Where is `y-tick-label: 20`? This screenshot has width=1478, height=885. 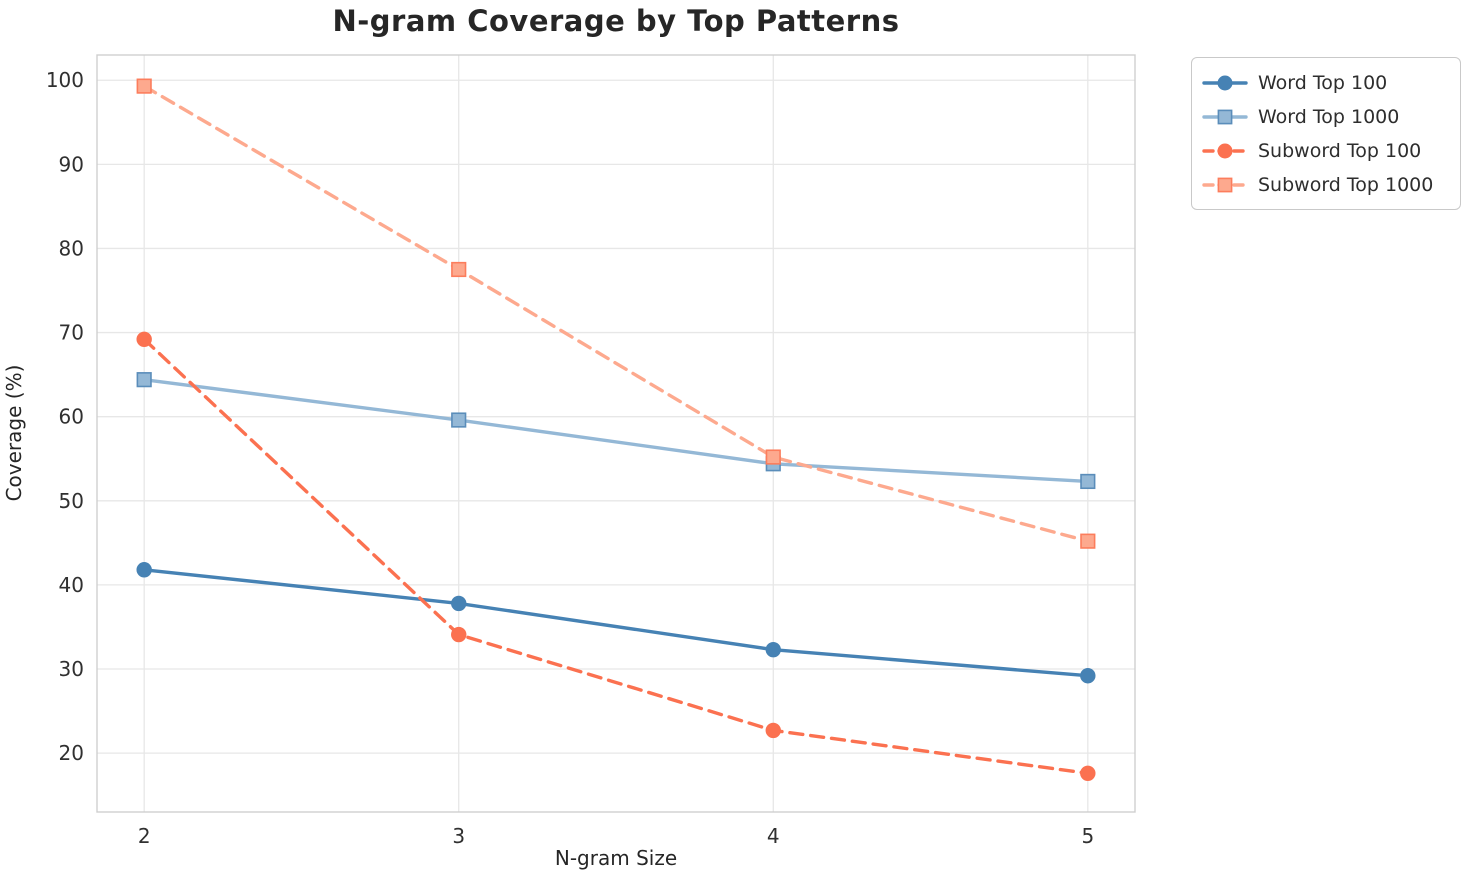
y-tick-label: 20 is located at coordinates (71, 753).